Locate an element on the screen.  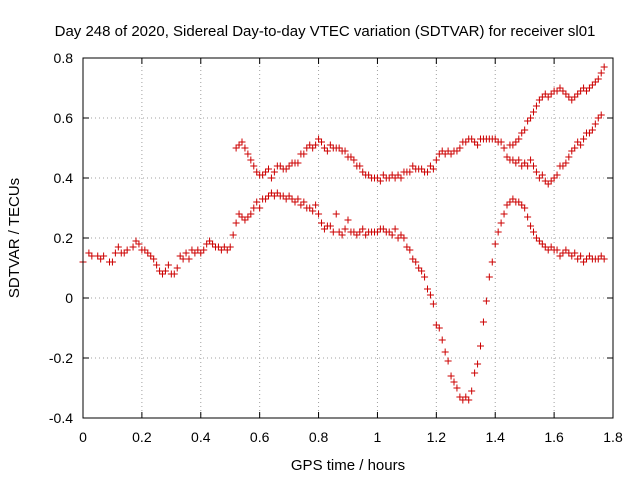
y-tick-label: 0.6 is located at coordinates (64, 118).